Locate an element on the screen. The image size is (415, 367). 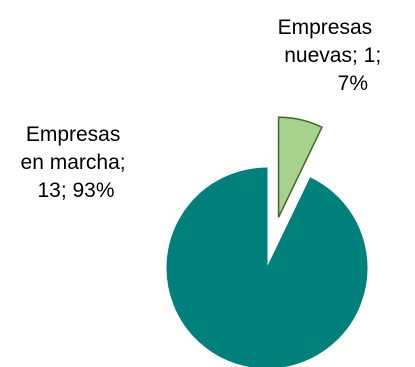
data-label-empresas-en-marcha: Empresas en marcha; 13; 93% is located at coordinates (76, 162).